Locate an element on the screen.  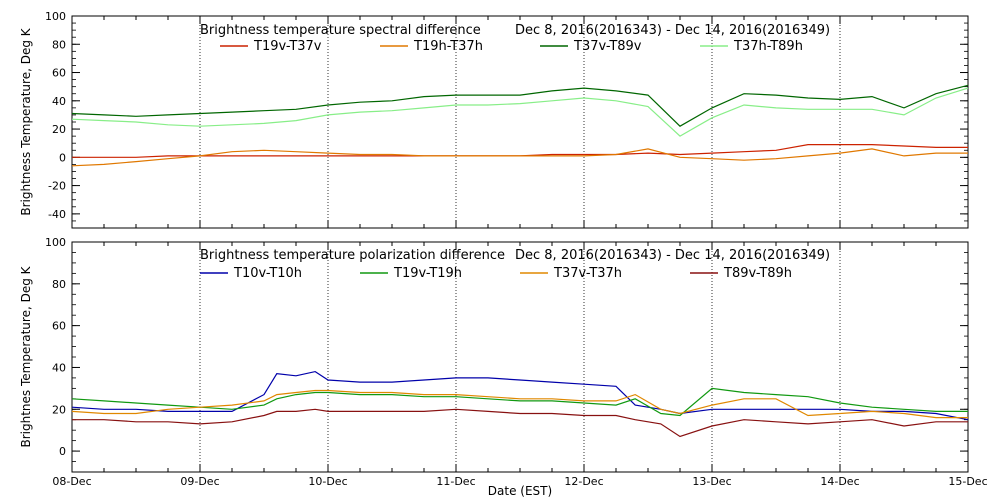
series-line-t37v-t89v is located at coordinates (520, 105).